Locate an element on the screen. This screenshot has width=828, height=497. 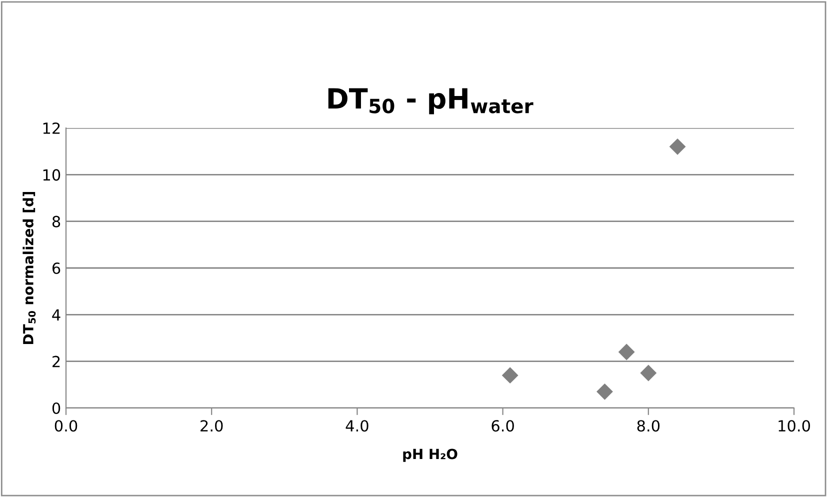
x-tick-label: 0.0 is located at coordinates (66, 426).